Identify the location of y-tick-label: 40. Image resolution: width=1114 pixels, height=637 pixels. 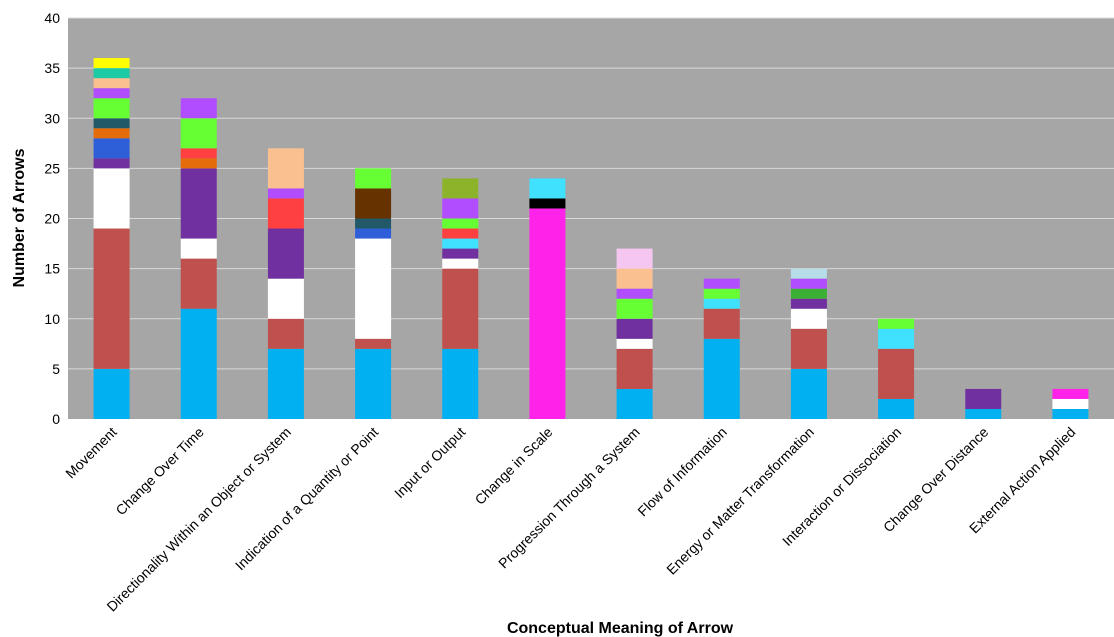
(52, 18).